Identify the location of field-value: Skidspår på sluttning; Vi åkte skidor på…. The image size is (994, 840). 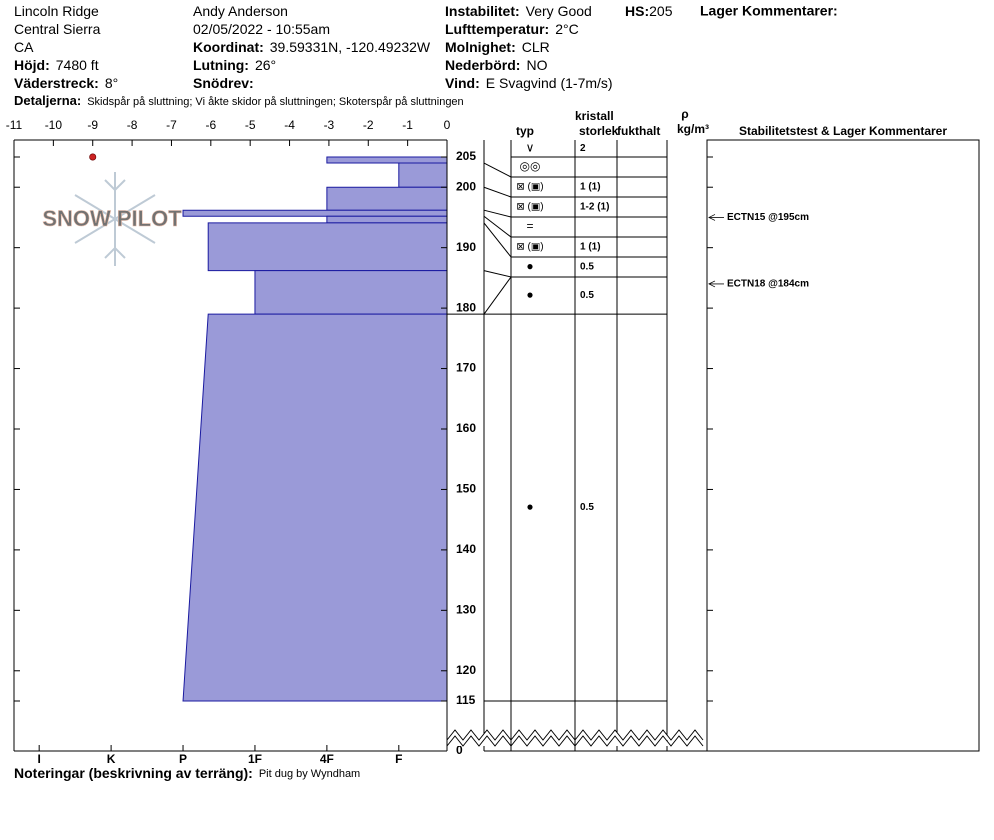
(275, 102).